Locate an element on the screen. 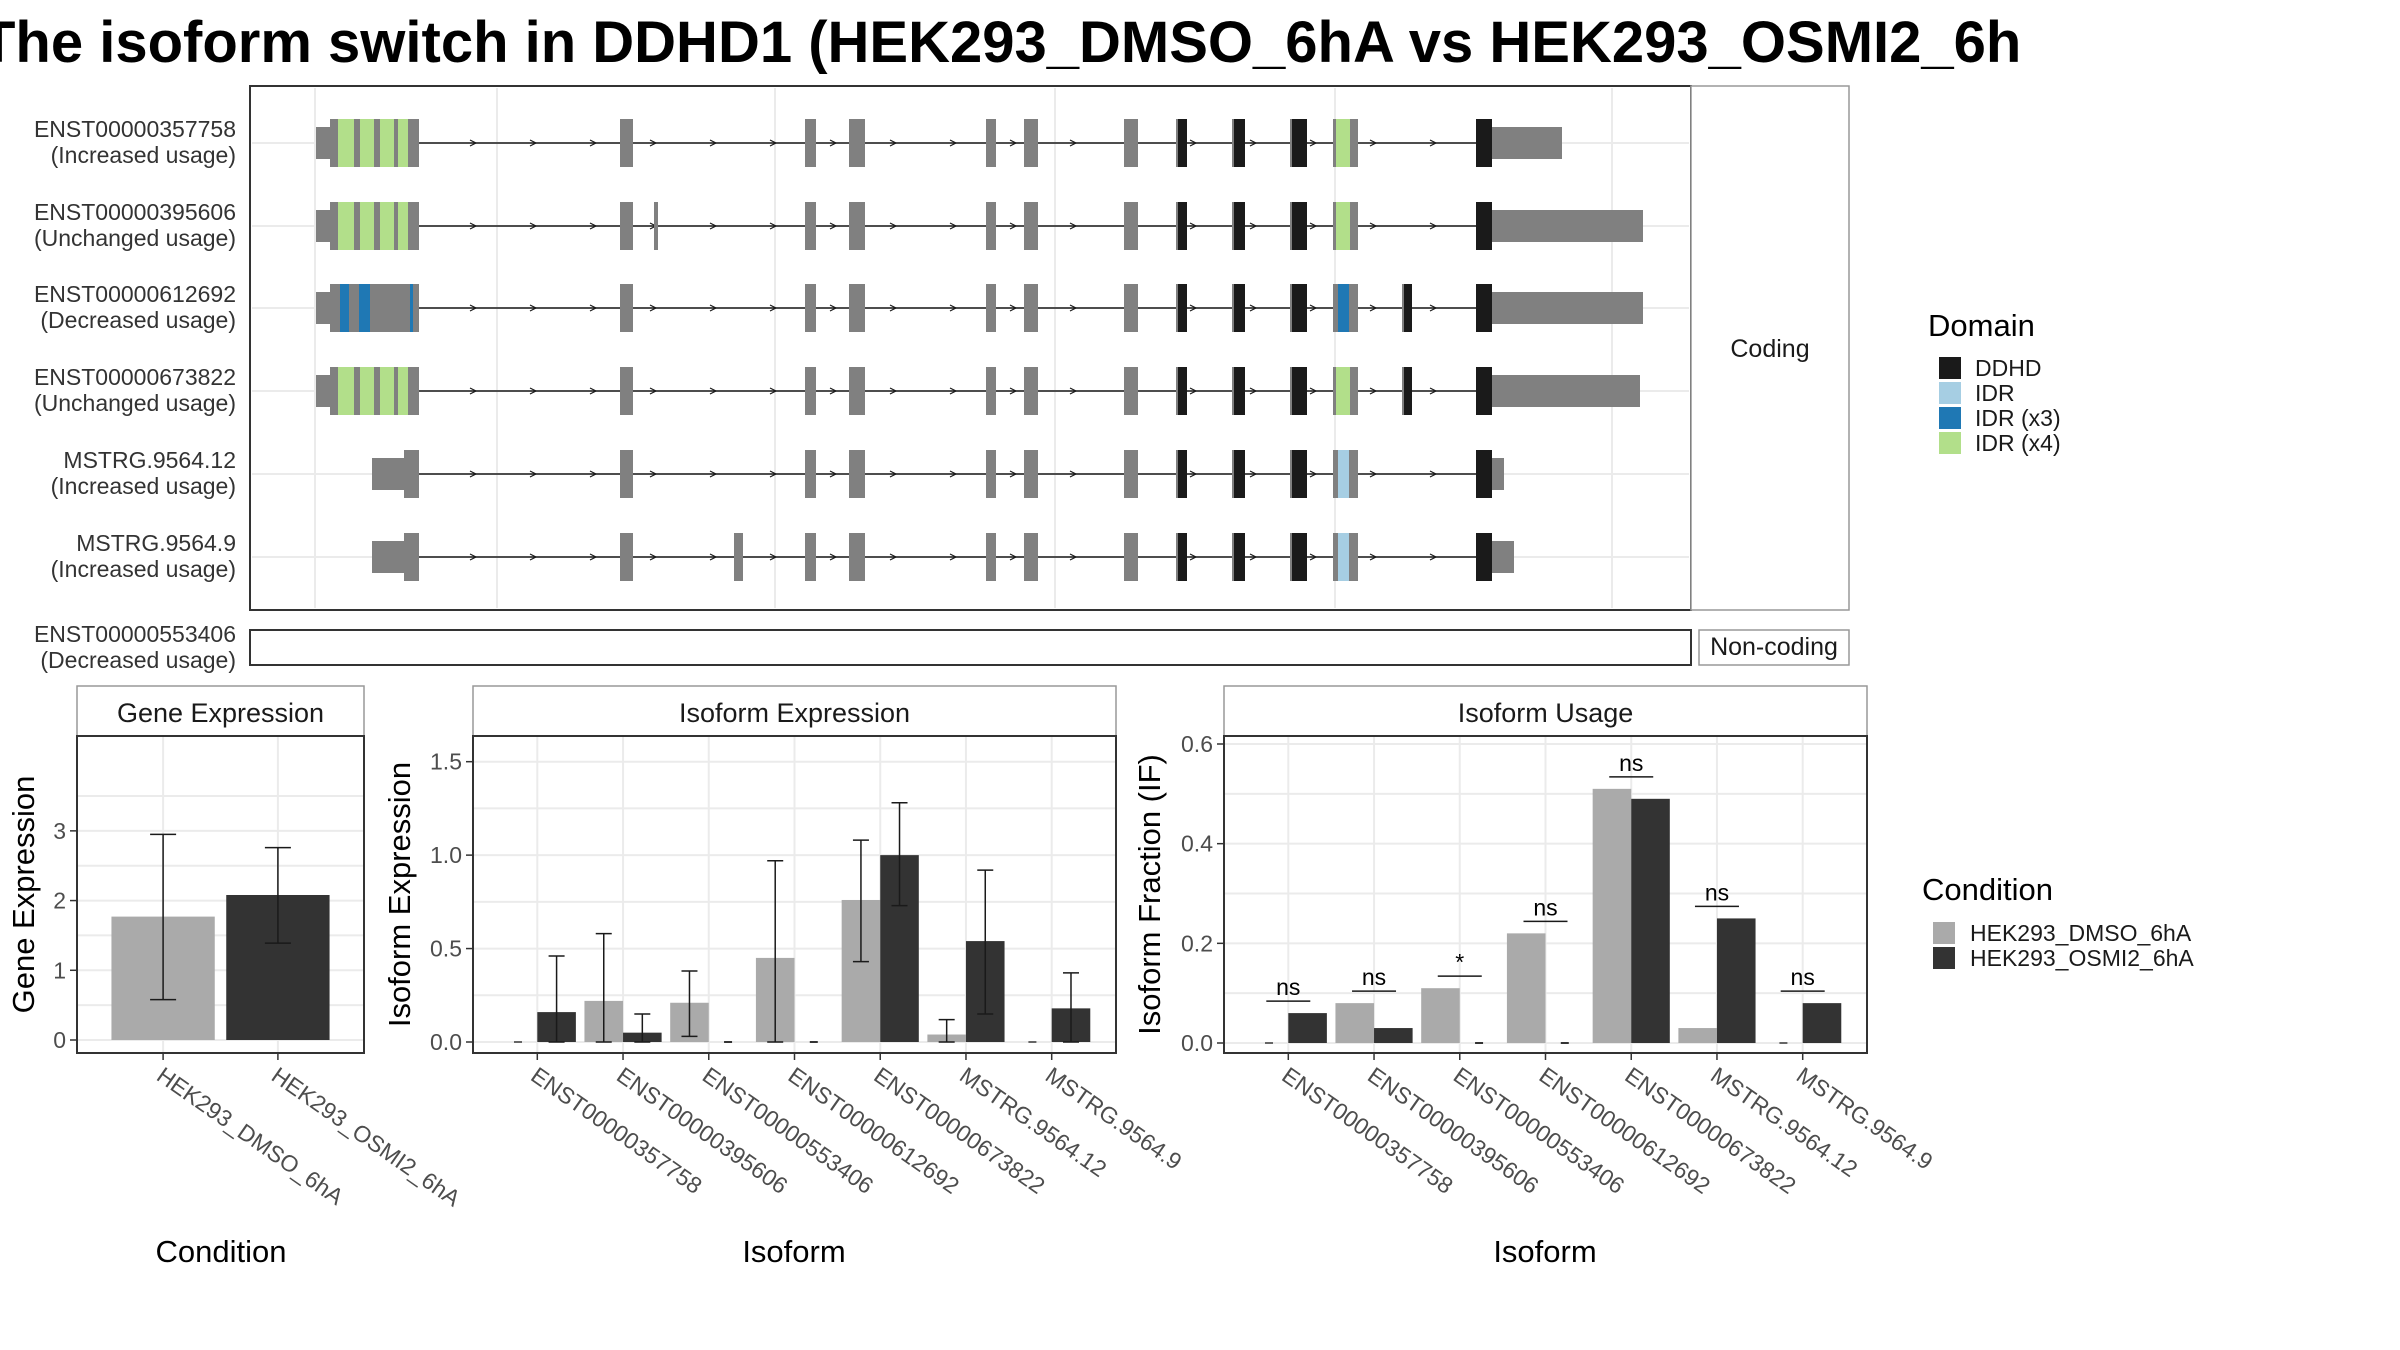 The image size is (2400, 1350). non-coding-strip is located at coordinates (1774, 647).